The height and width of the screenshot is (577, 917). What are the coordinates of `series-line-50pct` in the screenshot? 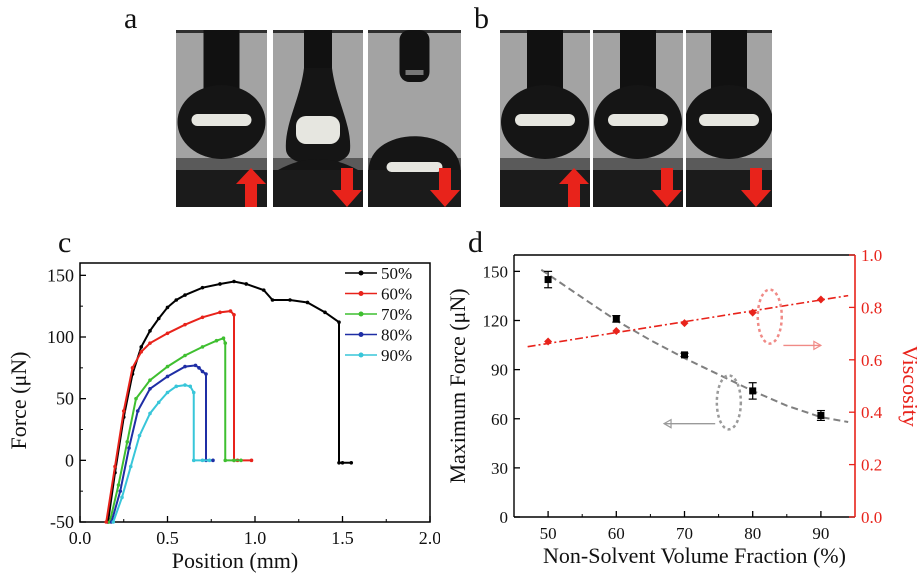 It's located at (229, 401).